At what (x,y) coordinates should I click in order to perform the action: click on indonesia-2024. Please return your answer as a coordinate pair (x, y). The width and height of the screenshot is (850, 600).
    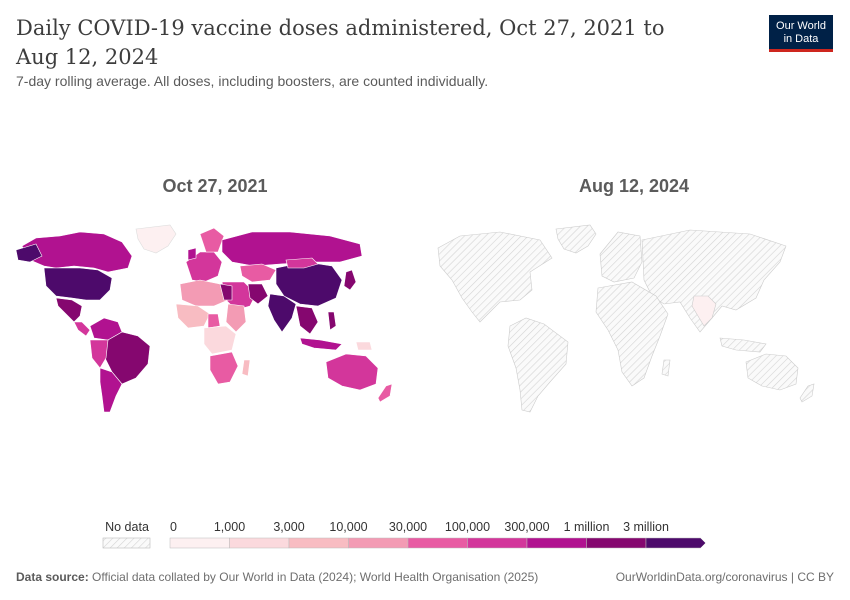
    Looking at the image, I should click on (743, 345).